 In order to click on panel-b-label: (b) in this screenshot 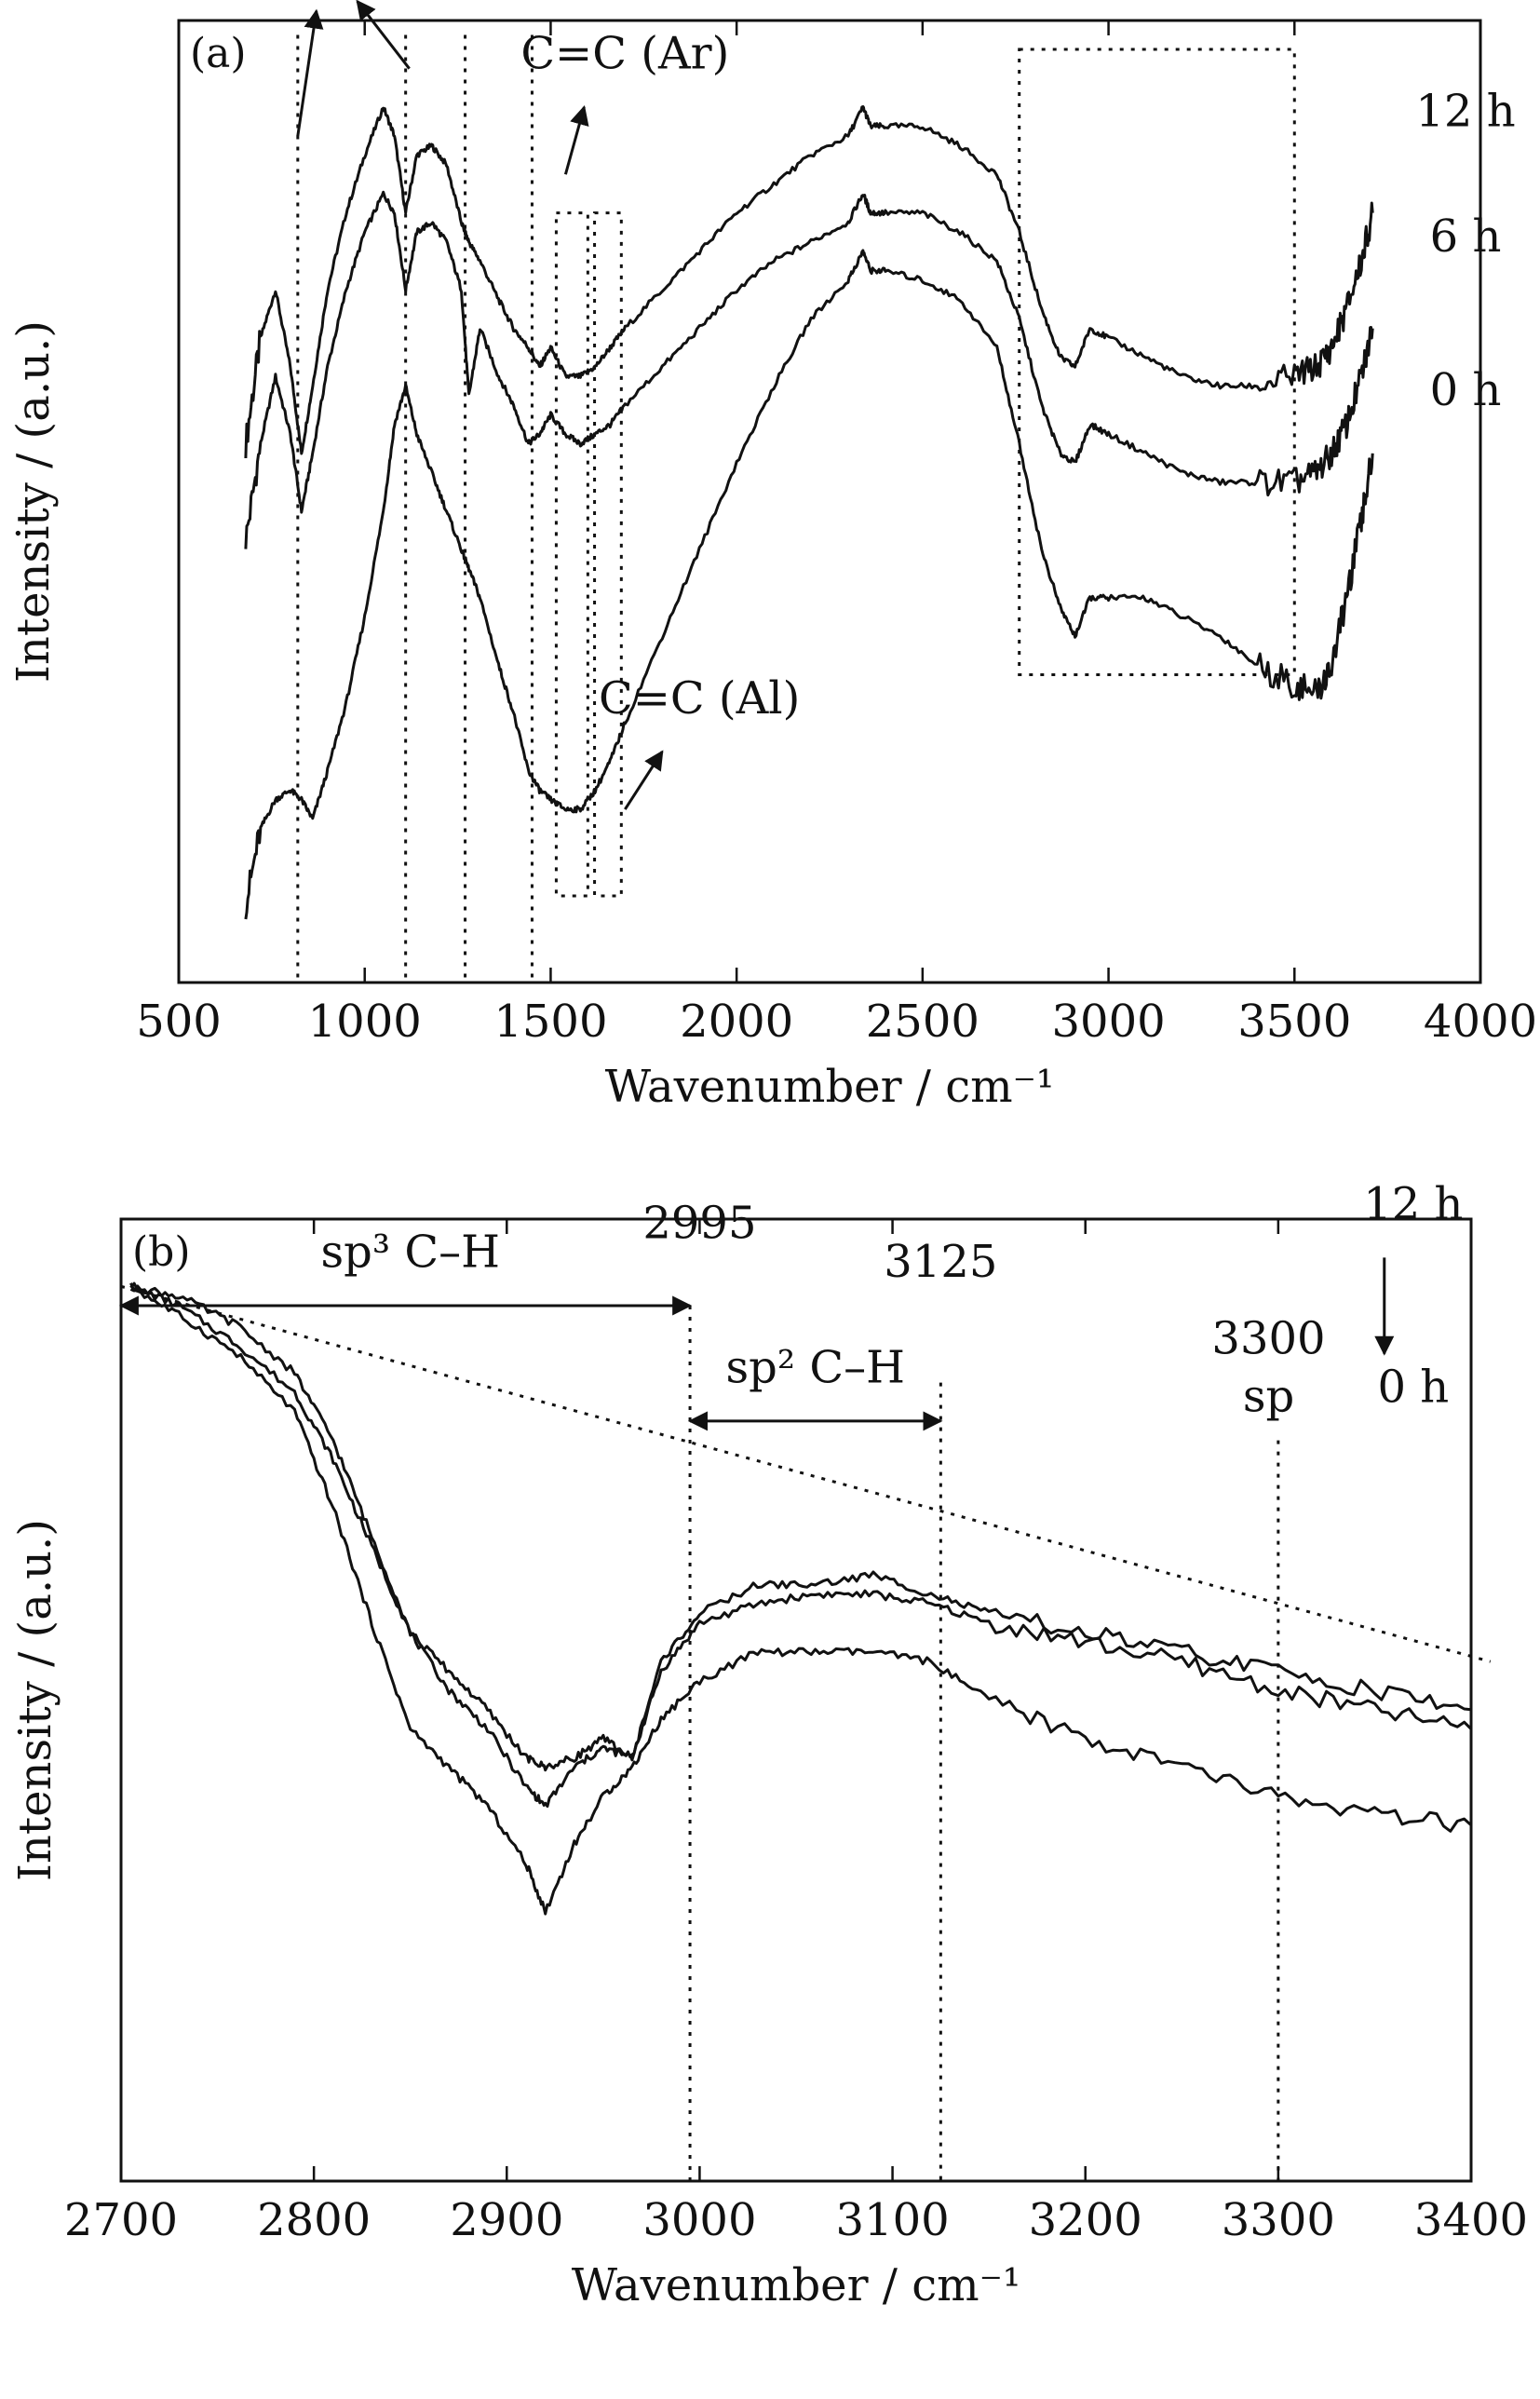, I will do `click(162, 1252)`.